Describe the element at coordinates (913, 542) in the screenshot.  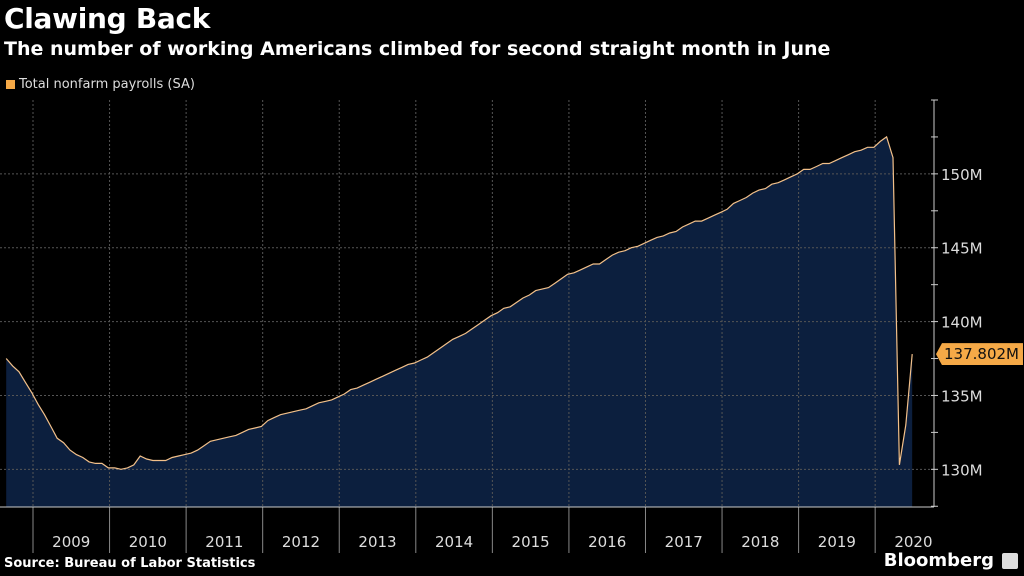
I see `x-tick-label: 2020` at that location.